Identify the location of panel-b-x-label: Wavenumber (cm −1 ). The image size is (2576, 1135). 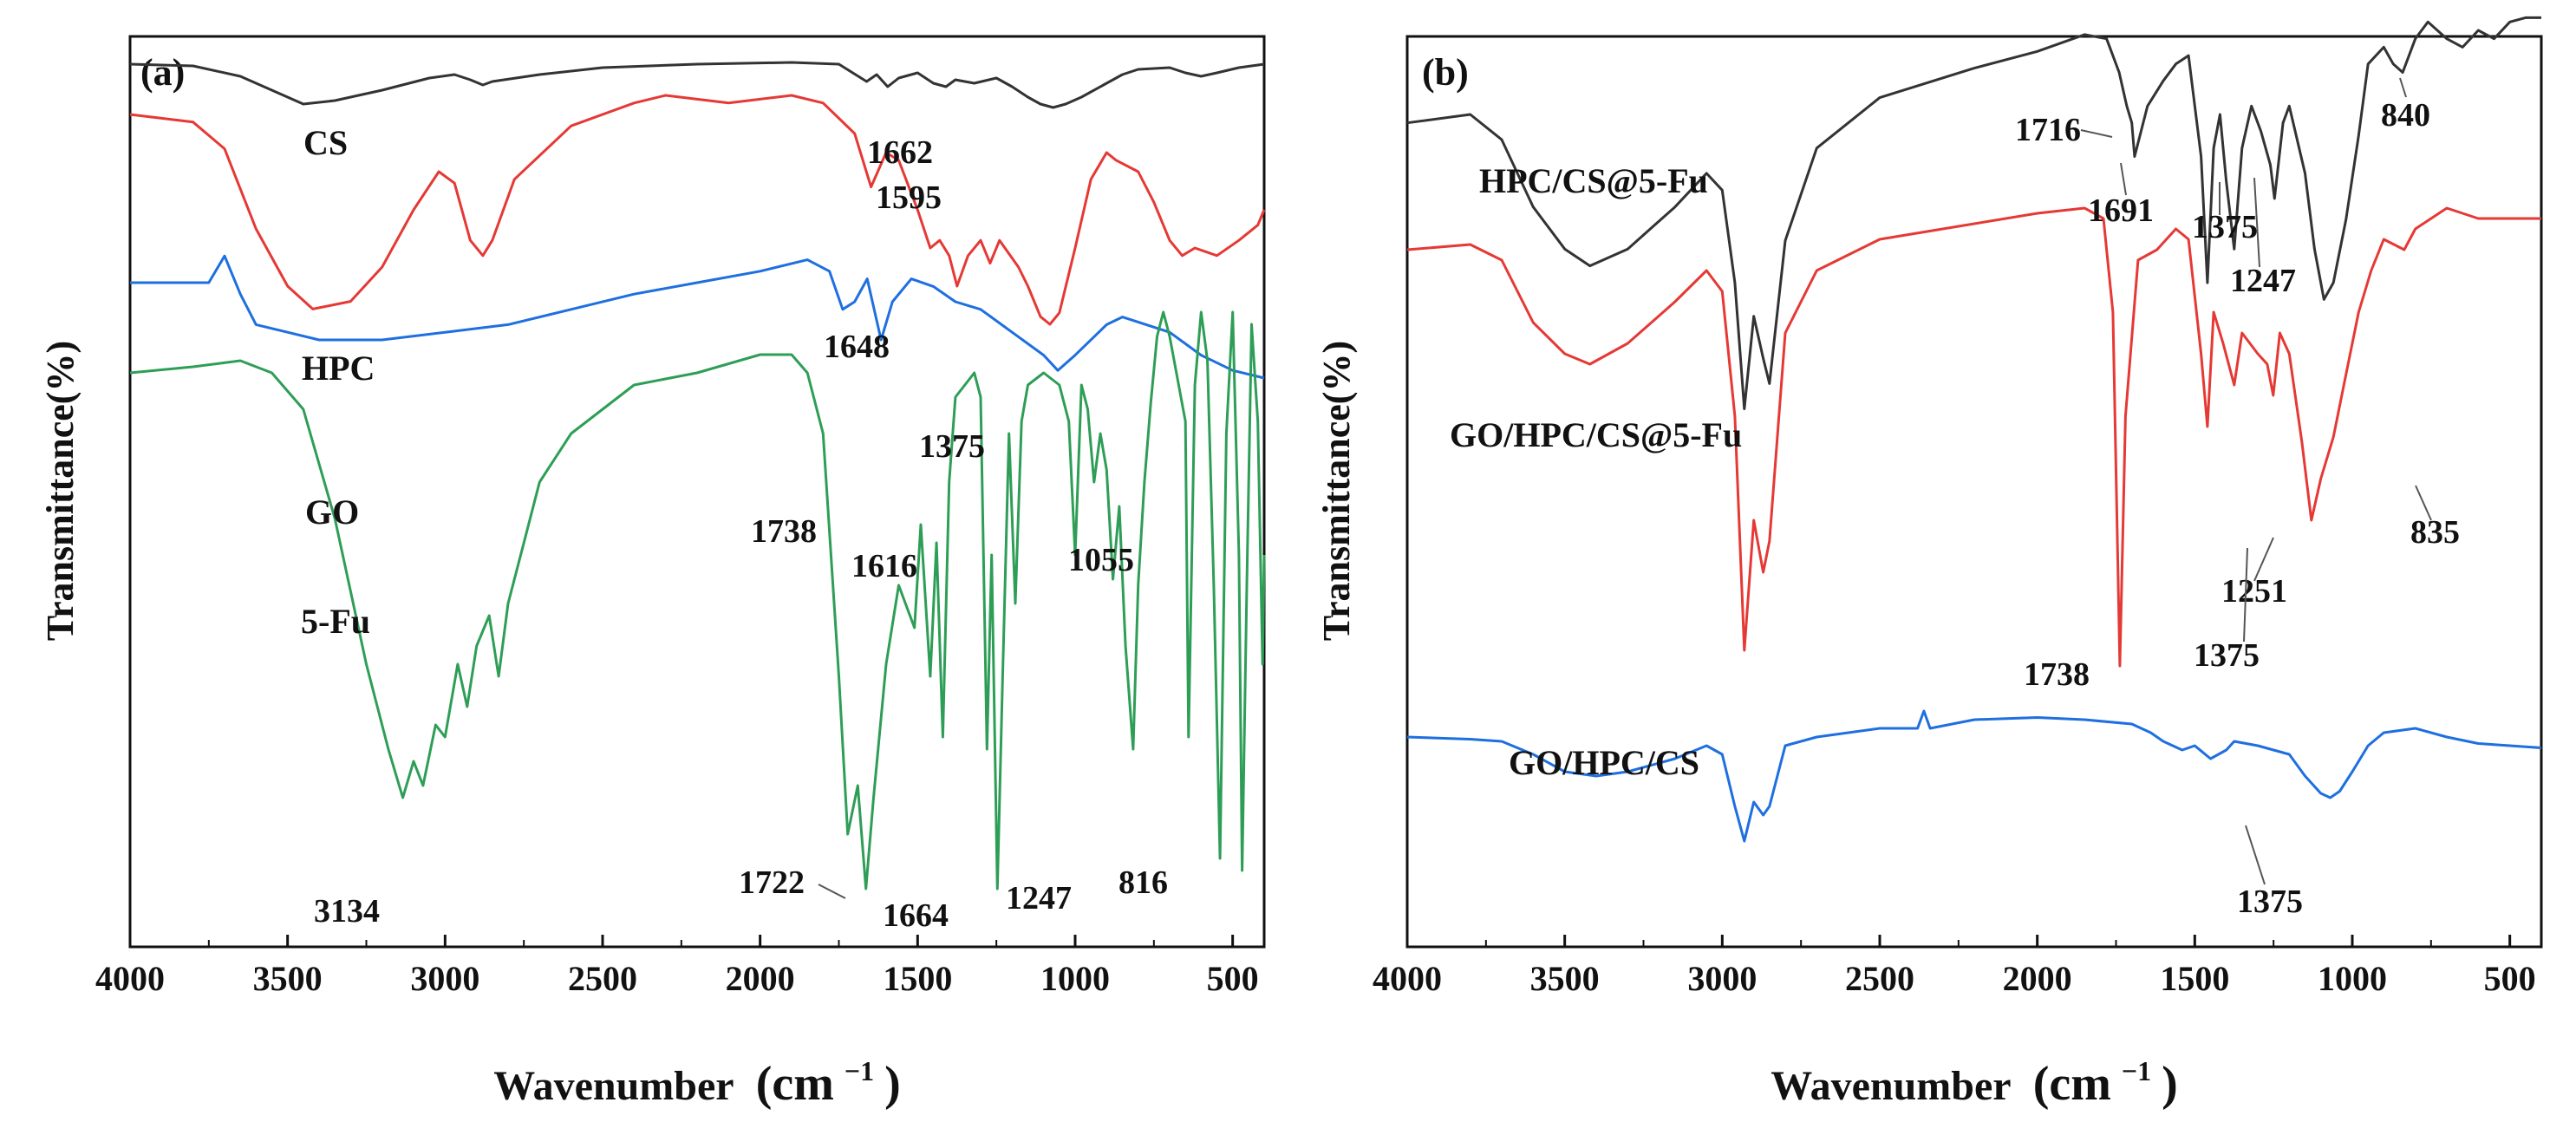
(1975, 1077).